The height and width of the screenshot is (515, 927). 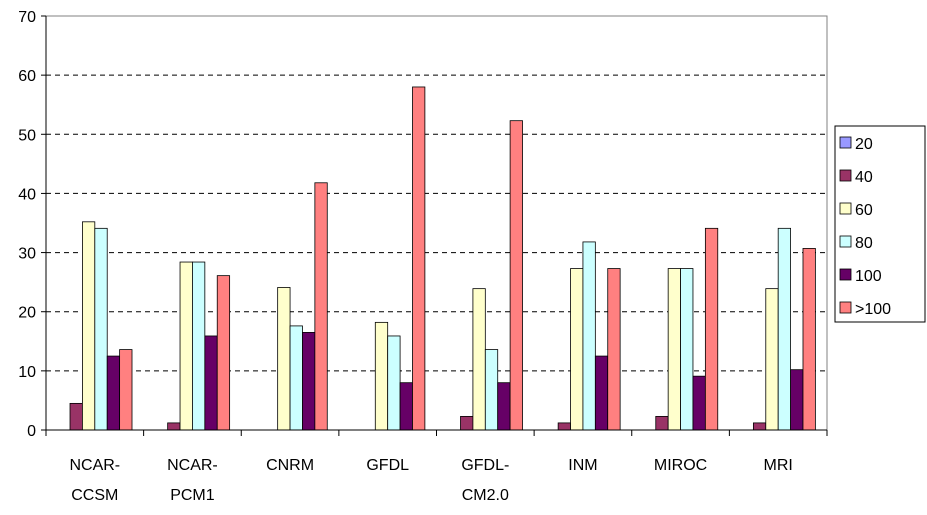 What do you see at coordinates (868, 276) in the screenshot?
I see `legend-label: 100` at bounding box center [868, 276].